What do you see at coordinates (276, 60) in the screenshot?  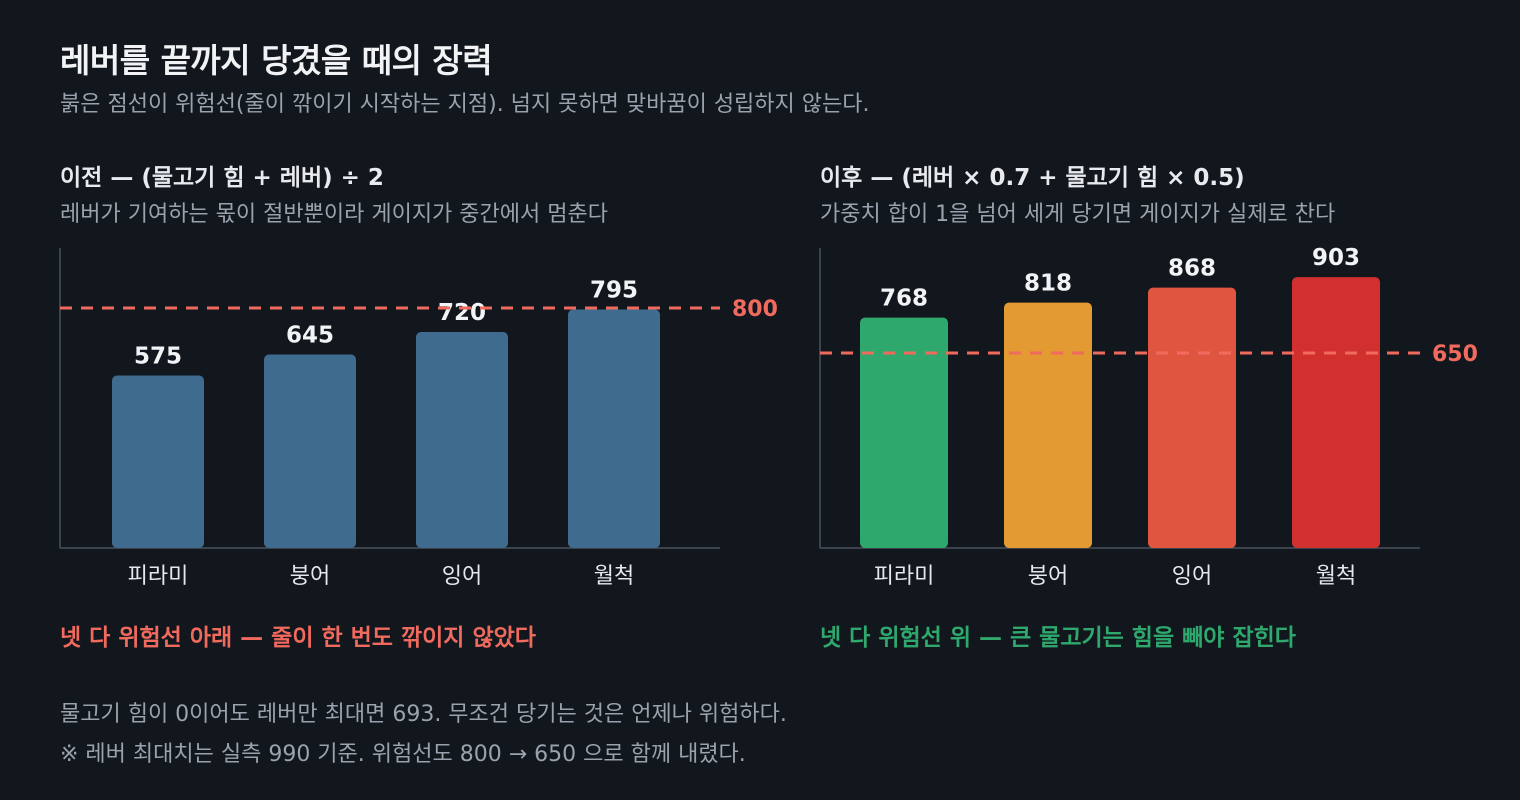 I see `page-title: 레버를 끝까지 당겼을 때의 장력` at bounding box center [276, 60].